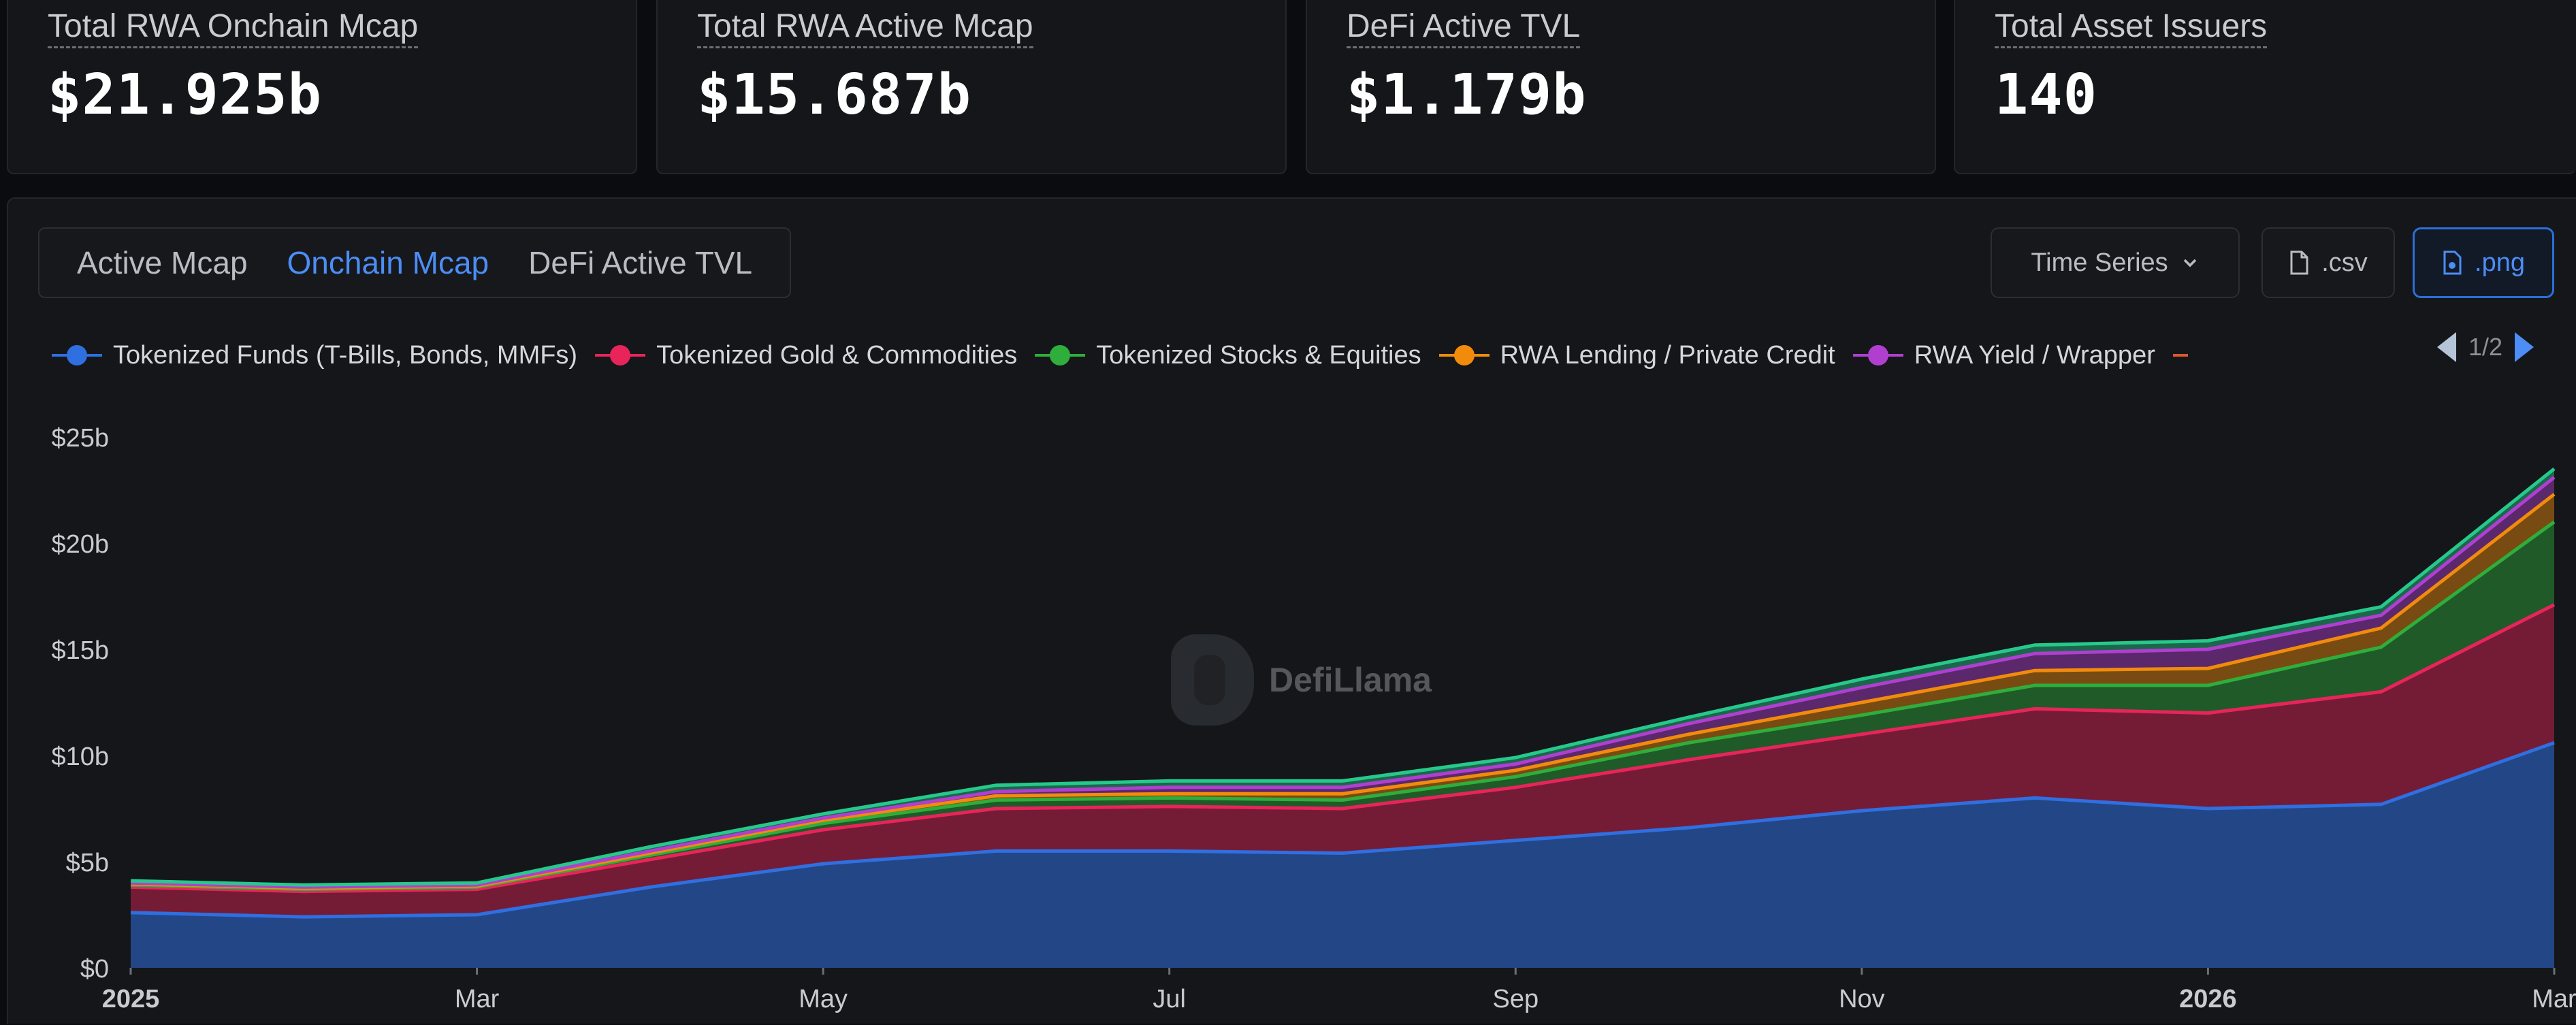  Describe the element at coordinates (1258, 355) in the screenshot. I see `legend-label: Tokenized Stocks & Equities` at that location.